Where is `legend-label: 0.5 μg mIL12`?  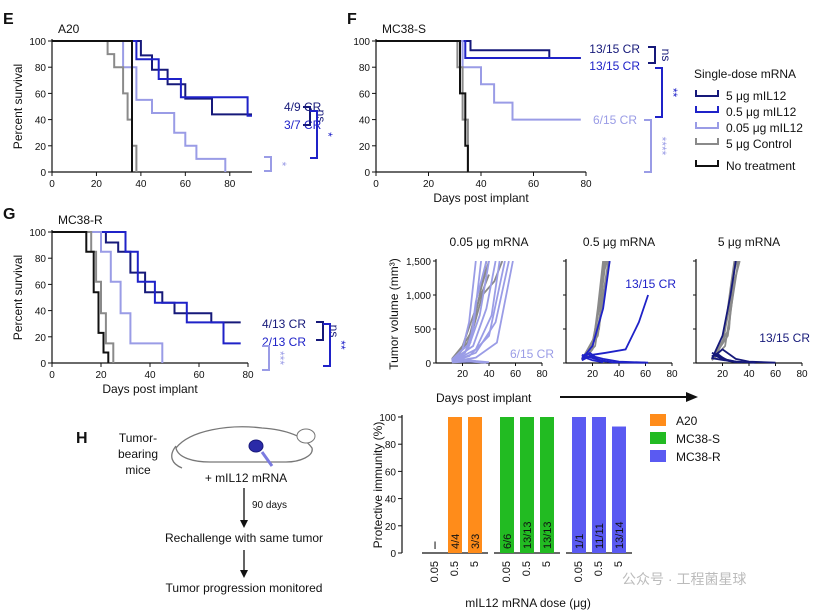 legend-label: 0.5 μg mIL12 is located at coordinates (761, 112).